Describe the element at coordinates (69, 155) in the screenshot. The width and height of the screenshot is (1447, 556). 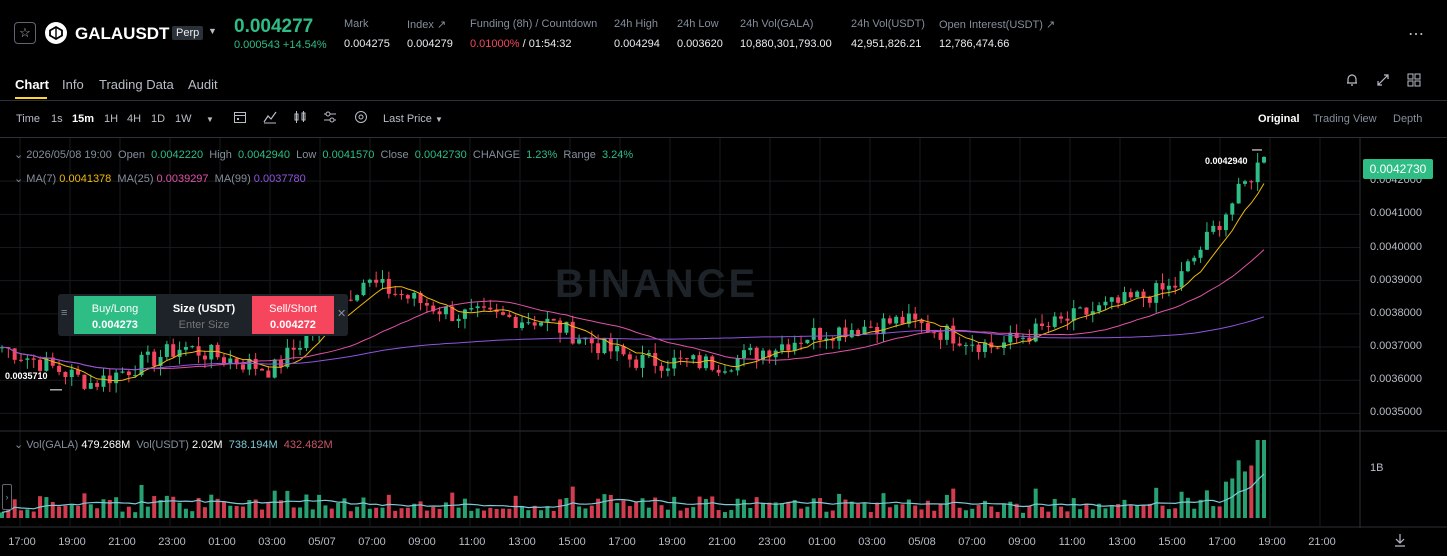
I see `legend-datetime: 2026/05/08 19:00` at that location.